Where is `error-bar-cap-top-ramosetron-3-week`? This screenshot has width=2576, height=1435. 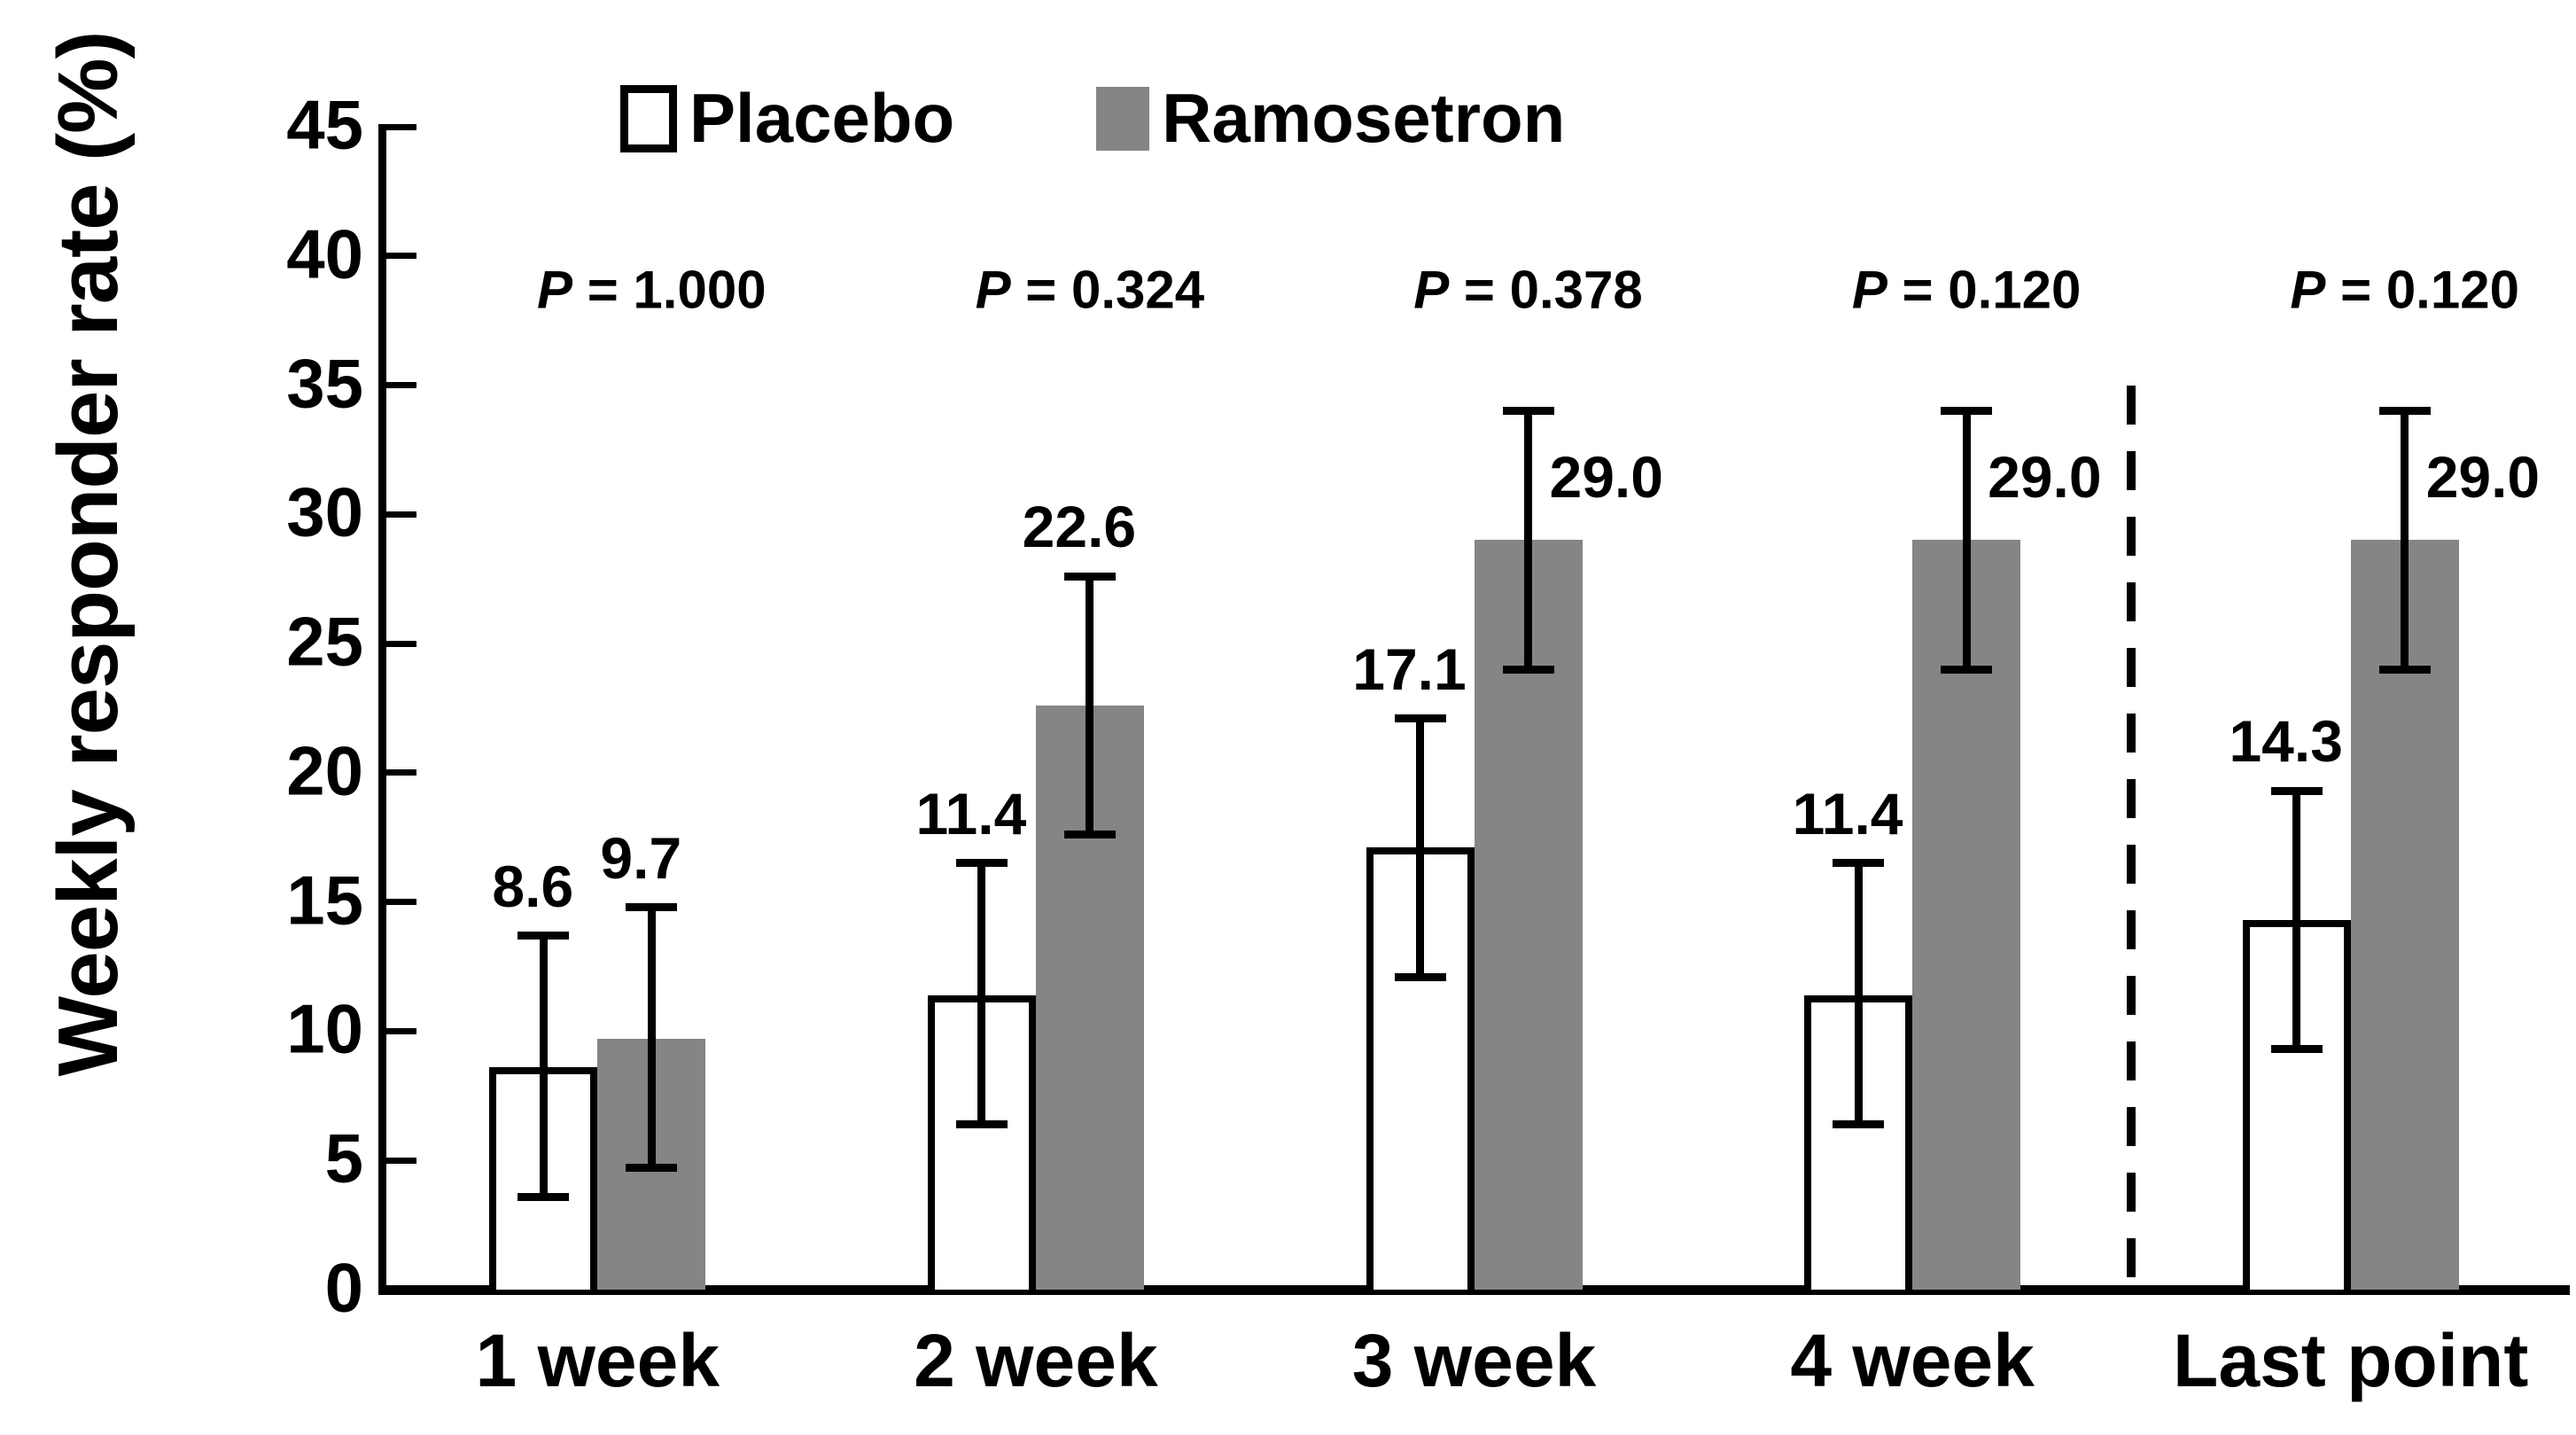 error-bar-cap-top-ramosetron-3-week is located at coordinates (1528, 411).